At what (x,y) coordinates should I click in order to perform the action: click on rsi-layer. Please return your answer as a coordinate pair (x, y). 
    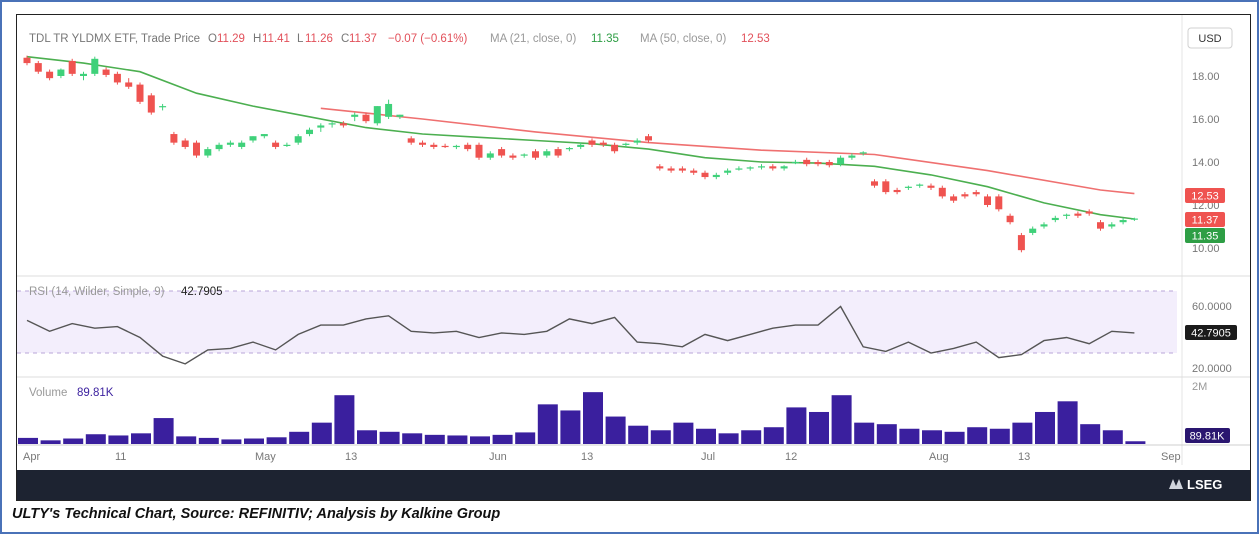
    Looking at the image, I should click on (580, 335).